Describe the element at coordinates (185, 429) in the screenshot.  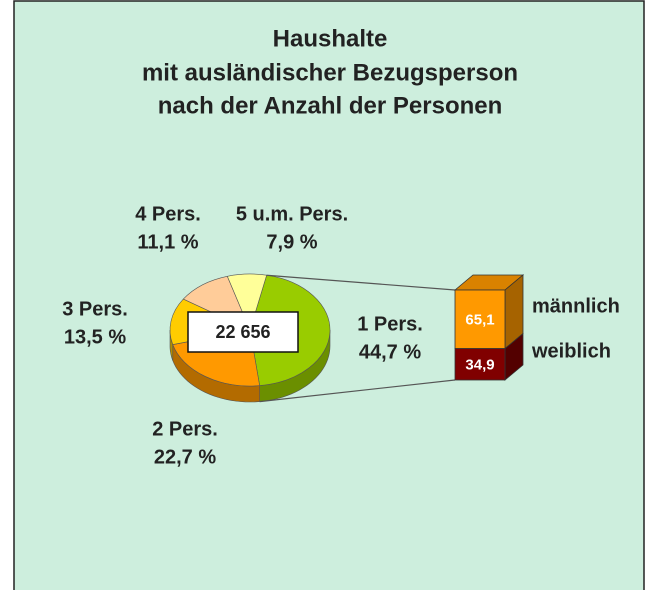
I see `slice-label: 2 Pers.` at that location.